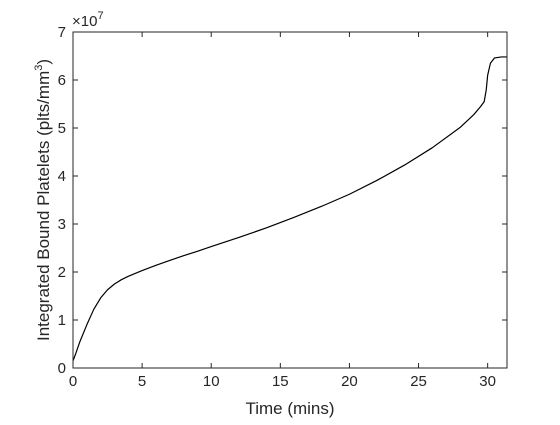 The height and width of the screenshot is (425, 560). What do you see at coordinates (39, 68) in the screenshot?
I see `y-axis-title-superscript: 3` at bounding box center [39, 68].